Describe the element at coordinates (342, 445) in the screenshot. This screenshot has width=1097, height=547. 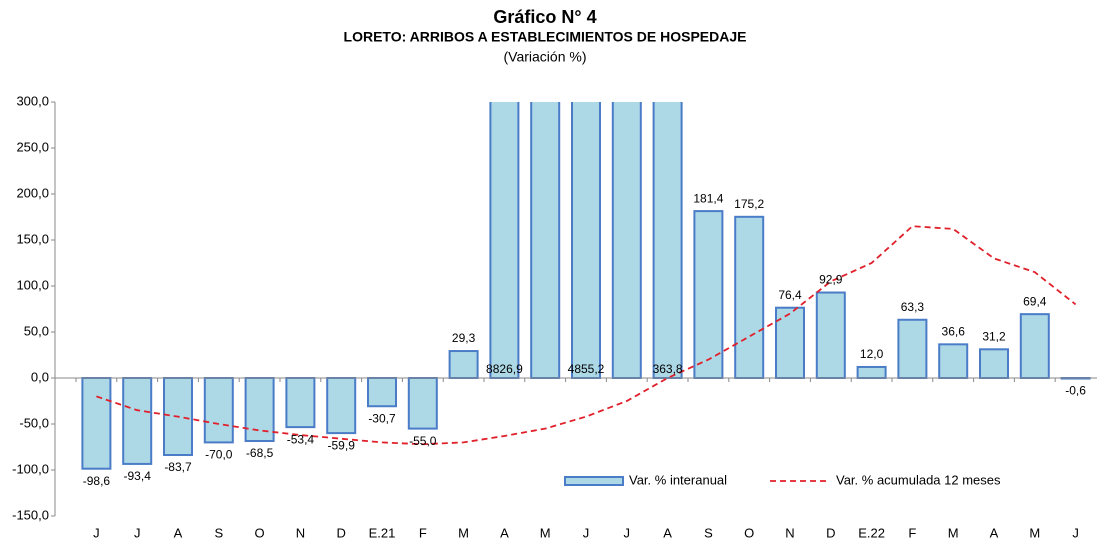
I see `data-label: -59,9` at that location.